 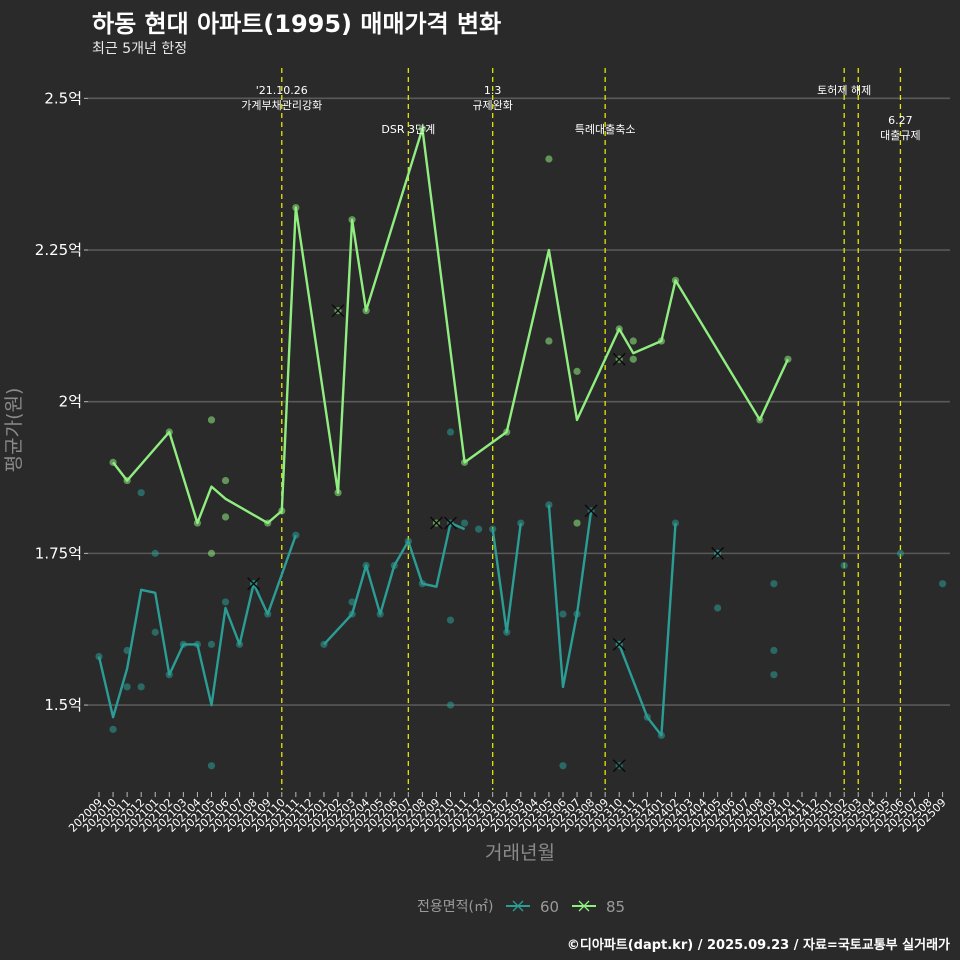 What do you see at coordinates (900, 120) in the screenshot?
I see `event-label: 6.27` at bounding box center [900, 120].